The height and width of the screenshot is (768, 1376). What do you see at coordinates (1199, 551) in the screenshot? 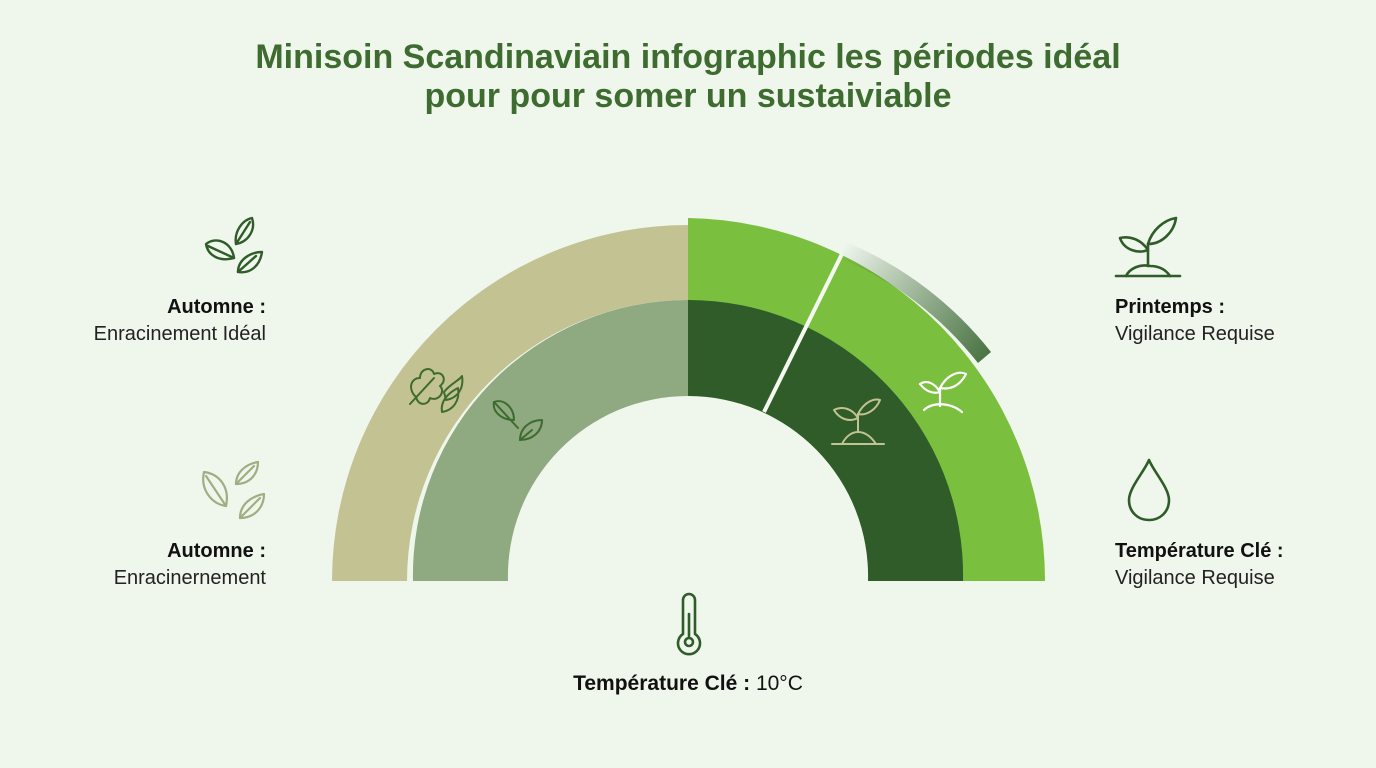
I see `label-temperature-right-heading: Température Clé :` at bounding box center [1199, 551].